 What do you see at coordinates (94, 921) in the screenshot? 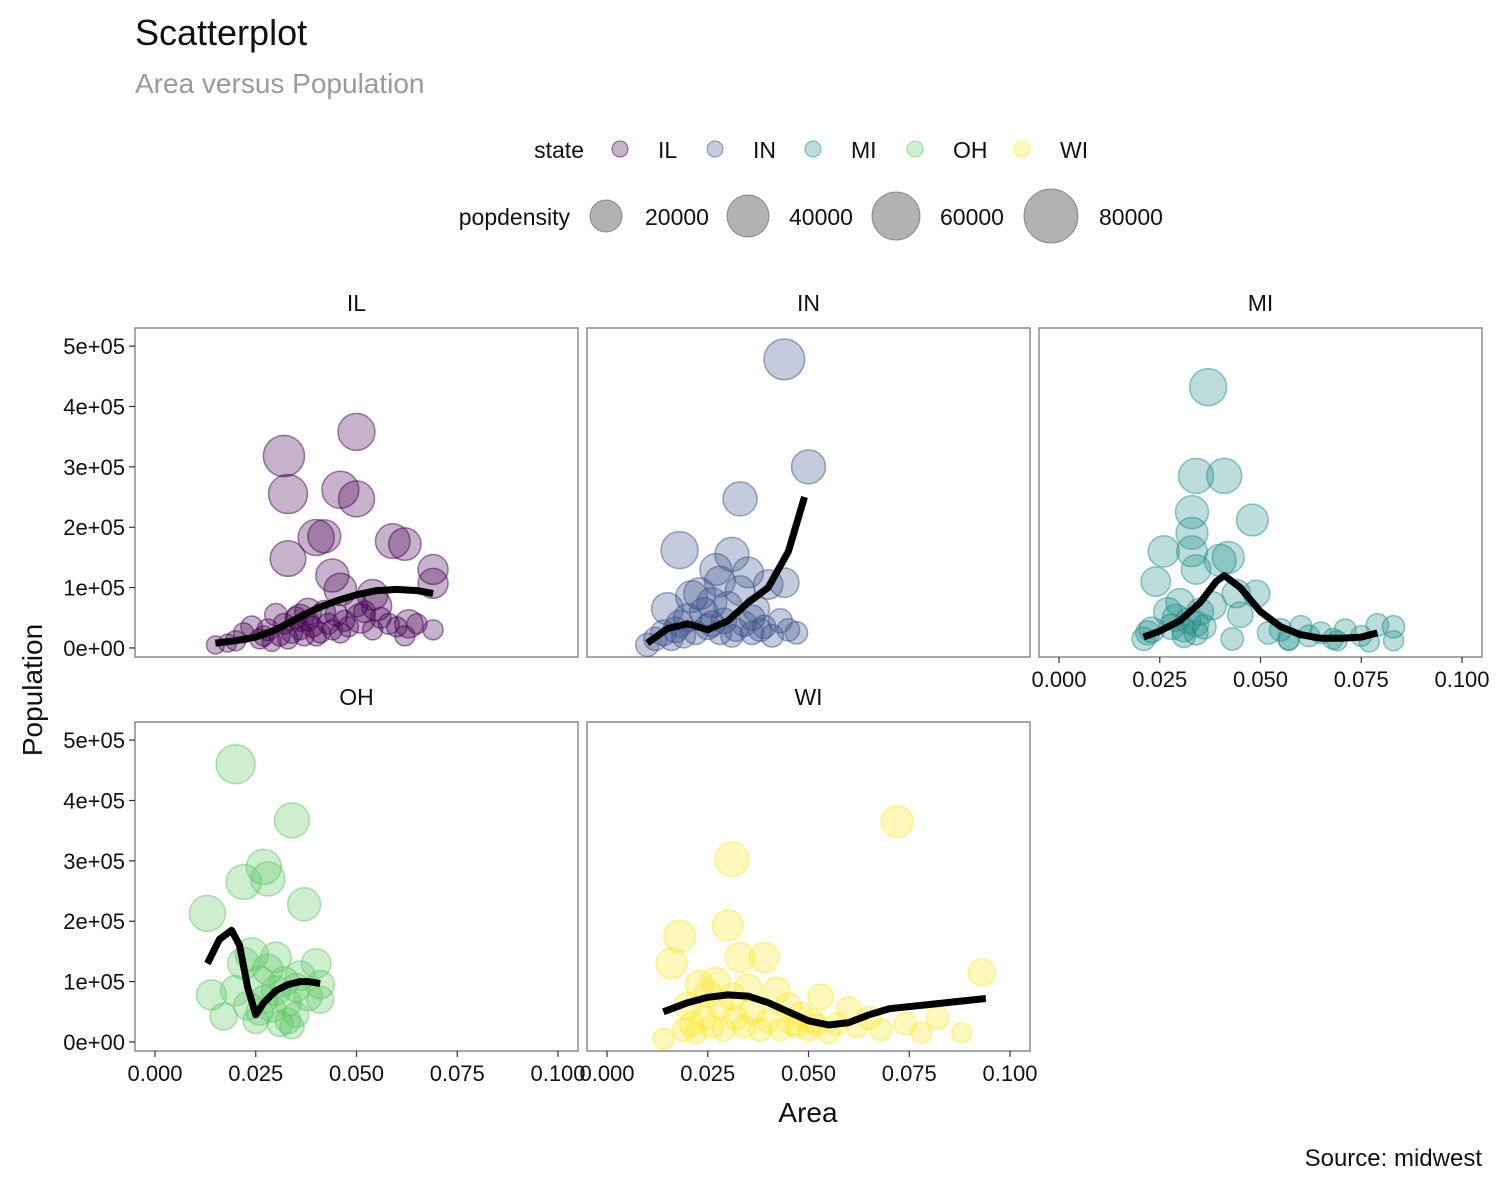
I see `y-tick-label: 2e+05` at bounding box center [94, 921].